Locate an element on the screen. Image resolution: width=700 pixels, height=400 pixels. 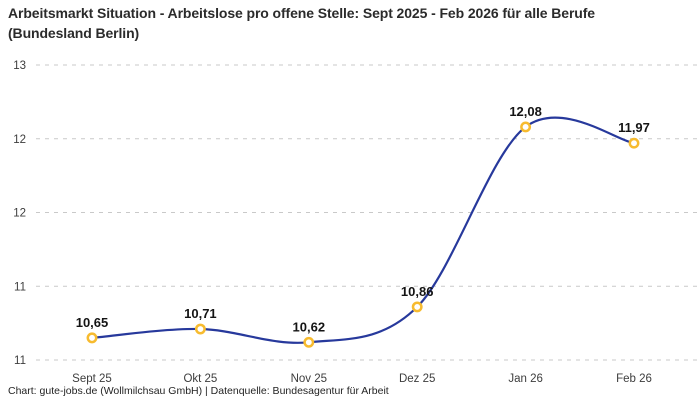
x-axis-tick-label: Nov 25 is located at coordinates (309, 379).